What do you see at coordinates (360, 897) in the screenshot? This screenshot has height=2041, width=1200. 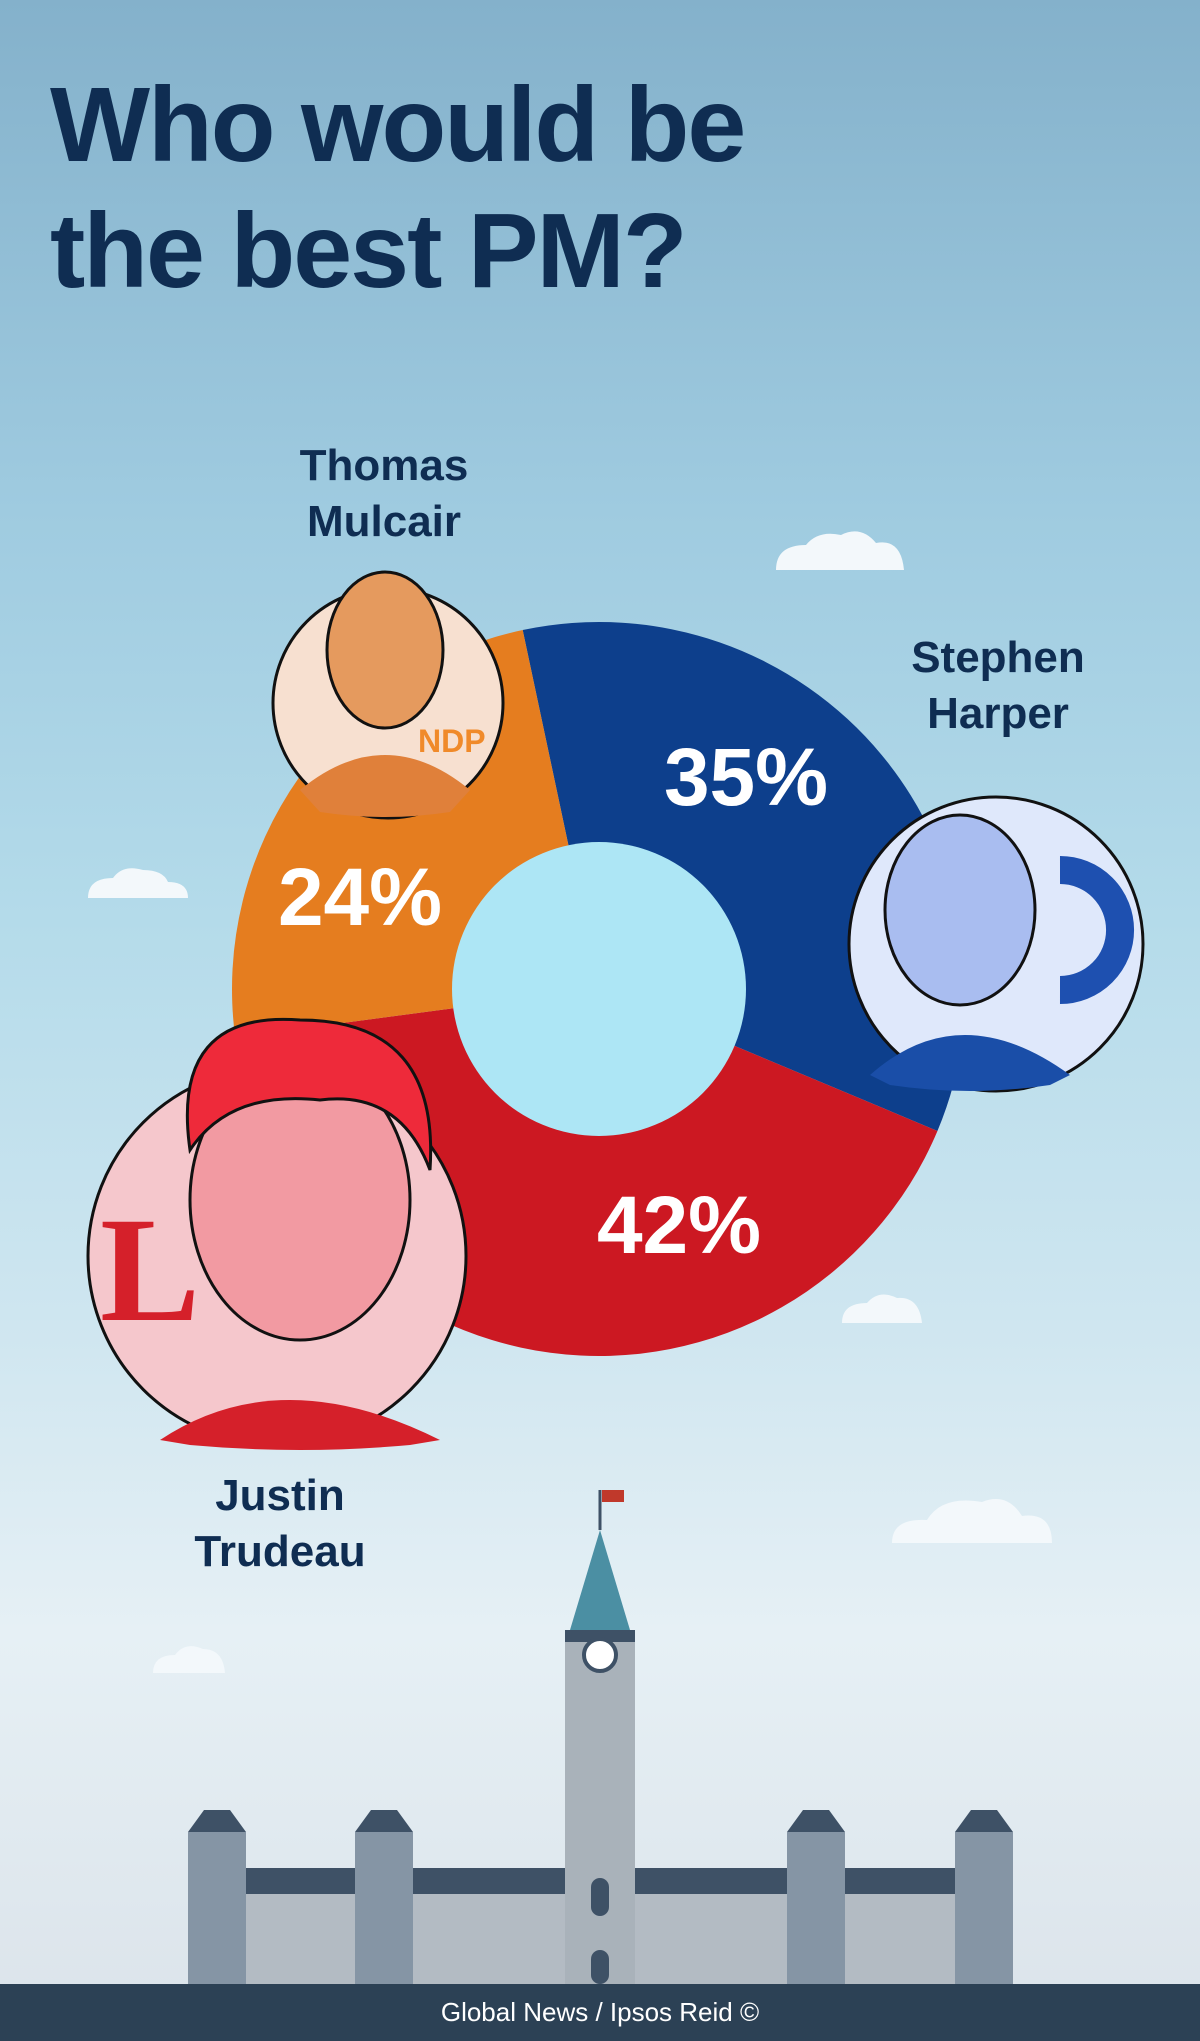 I see `data-label-mulcair: 24%` at bounding box center [360, 897].